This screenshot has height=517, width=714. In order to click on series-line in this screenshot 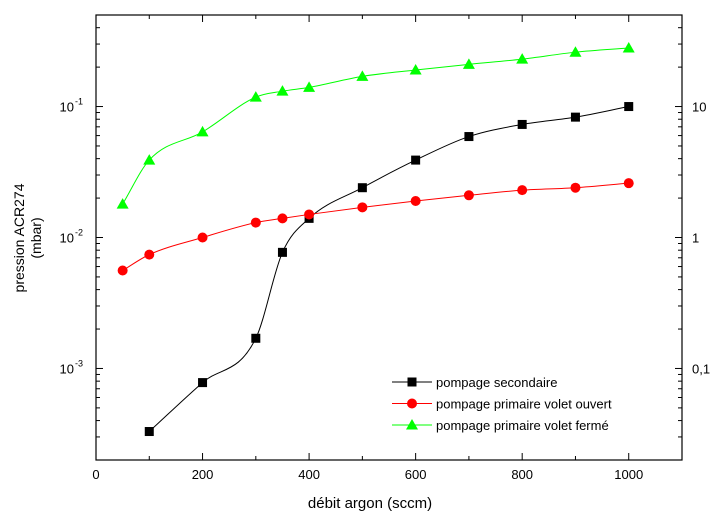, I will do `click(375, 226)`.